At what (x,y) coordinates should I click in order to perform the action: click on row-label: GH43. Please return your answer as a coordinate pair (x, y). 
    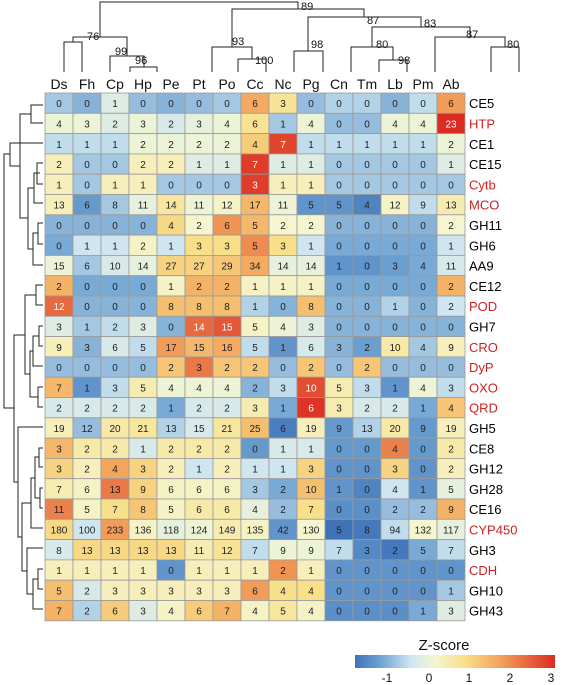
    Looking at the image, I should click on (486, 611).